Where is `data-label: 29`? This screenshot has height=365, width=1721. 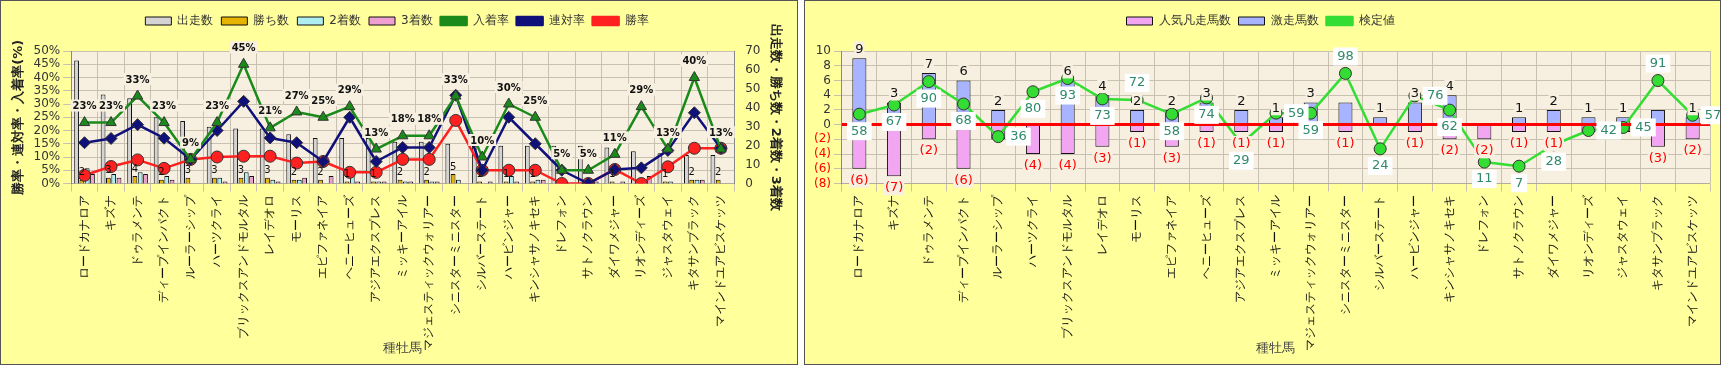
data-label: 29 is located at coordinates (1241, 160).